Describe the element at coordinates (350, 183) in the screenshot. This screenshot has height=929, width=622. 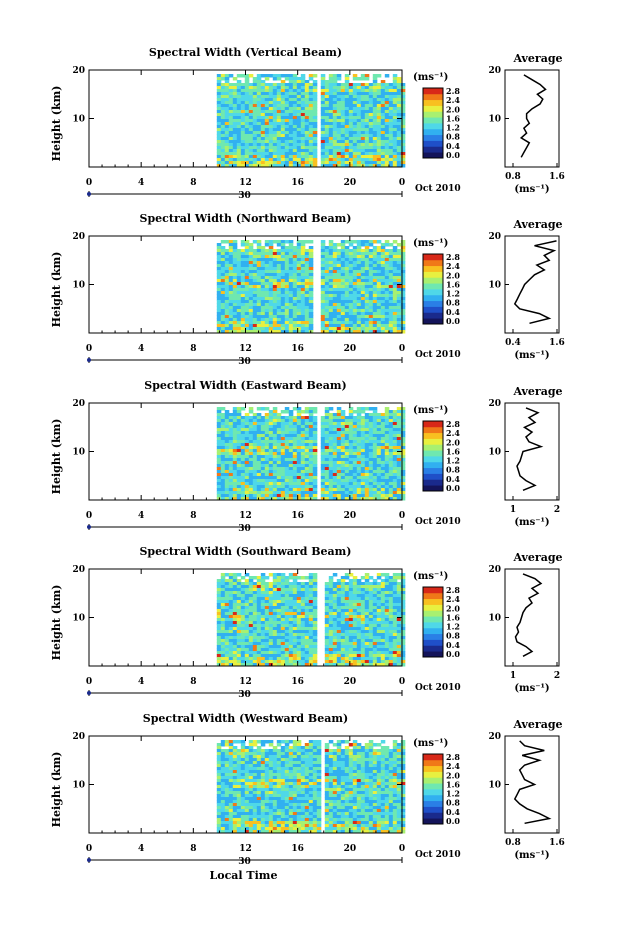
I see `x-tick-label: 20` at that location.